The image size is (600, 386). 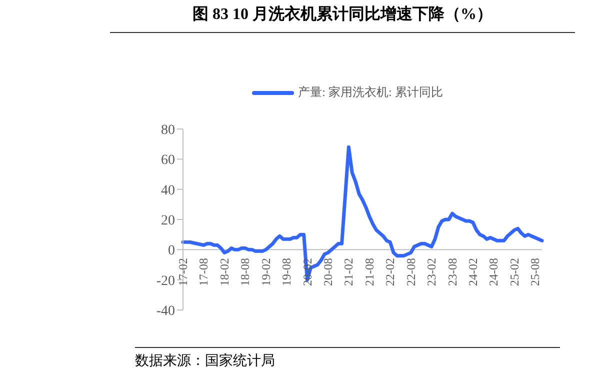 What do you see at coordinates (342, 18) in the screenshot?
I see `chart-title: 图 83 10 月洗衣机累计同比增速下降（%）` at bounding box center [342, 18].